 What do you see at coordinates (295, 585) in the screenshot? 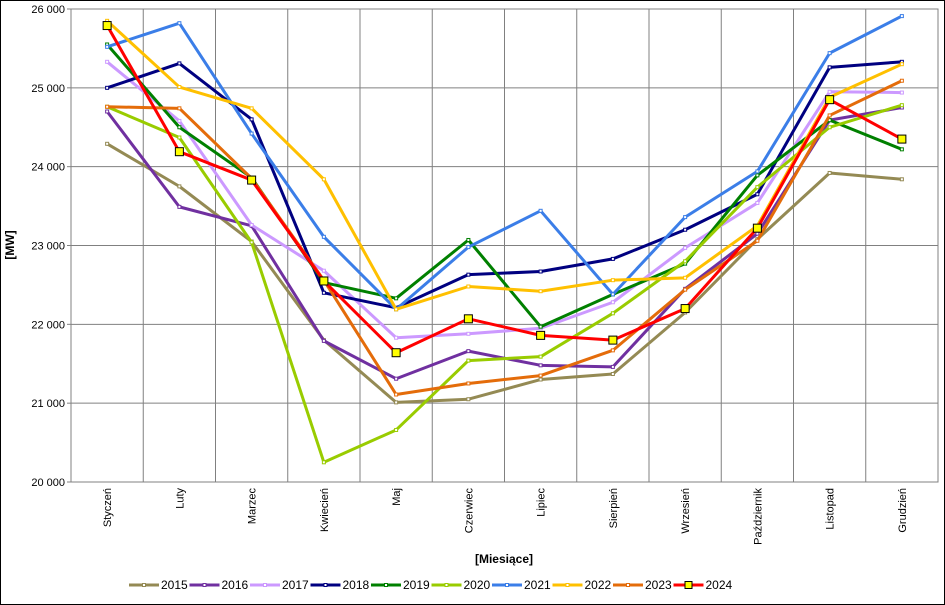
I see `legend-label: 2017` at bounding box center [295, 585].